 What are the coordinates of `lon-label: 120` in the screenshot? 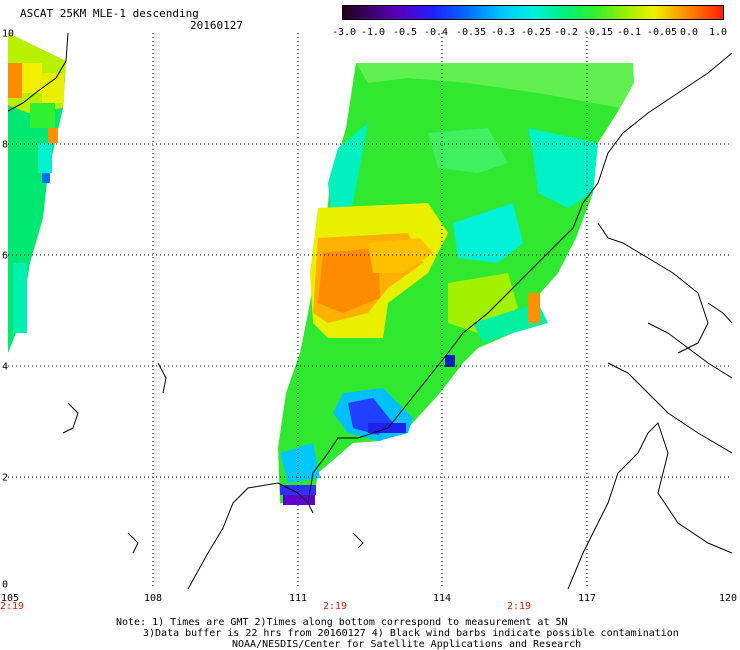 It's located at (728, 598).